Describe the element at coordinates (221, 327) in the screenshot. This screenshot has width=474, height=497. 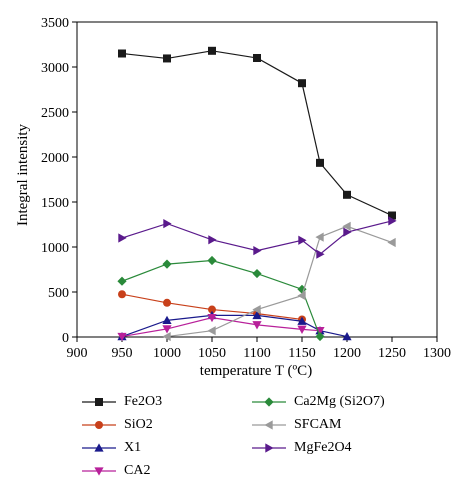
I see `series-line-ca2` at that location.